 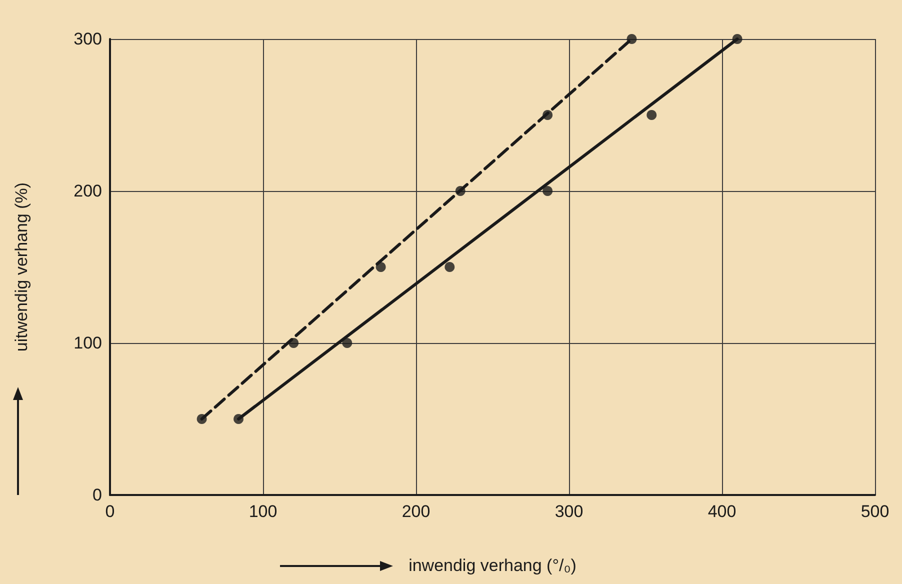 I want to click on y-tick-label: 300, so click(x=88, y=39).